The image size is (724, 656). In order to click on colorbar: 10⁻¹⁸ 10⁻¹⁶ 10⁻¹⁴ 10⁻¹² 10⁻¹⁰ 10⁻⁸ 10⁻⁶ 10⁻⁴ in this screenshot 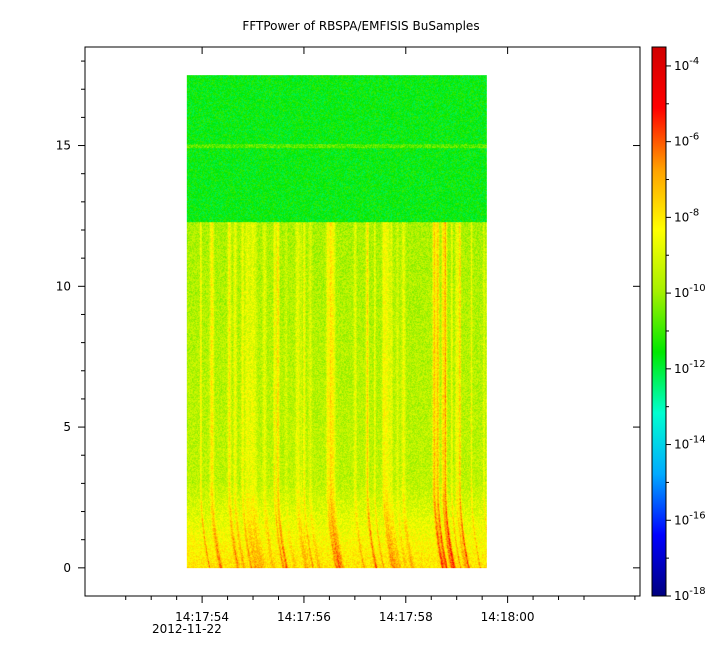, I will do `click(678, 324)`.